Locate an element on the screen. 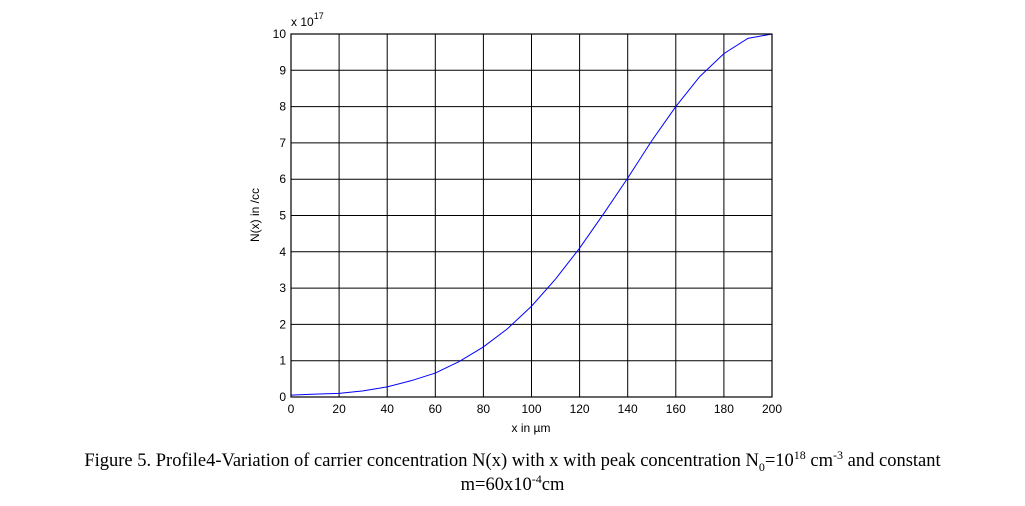 The height and width of the screenshot is (506, 1025). x-tick-label: 0 is located at coordinates (291, 409).